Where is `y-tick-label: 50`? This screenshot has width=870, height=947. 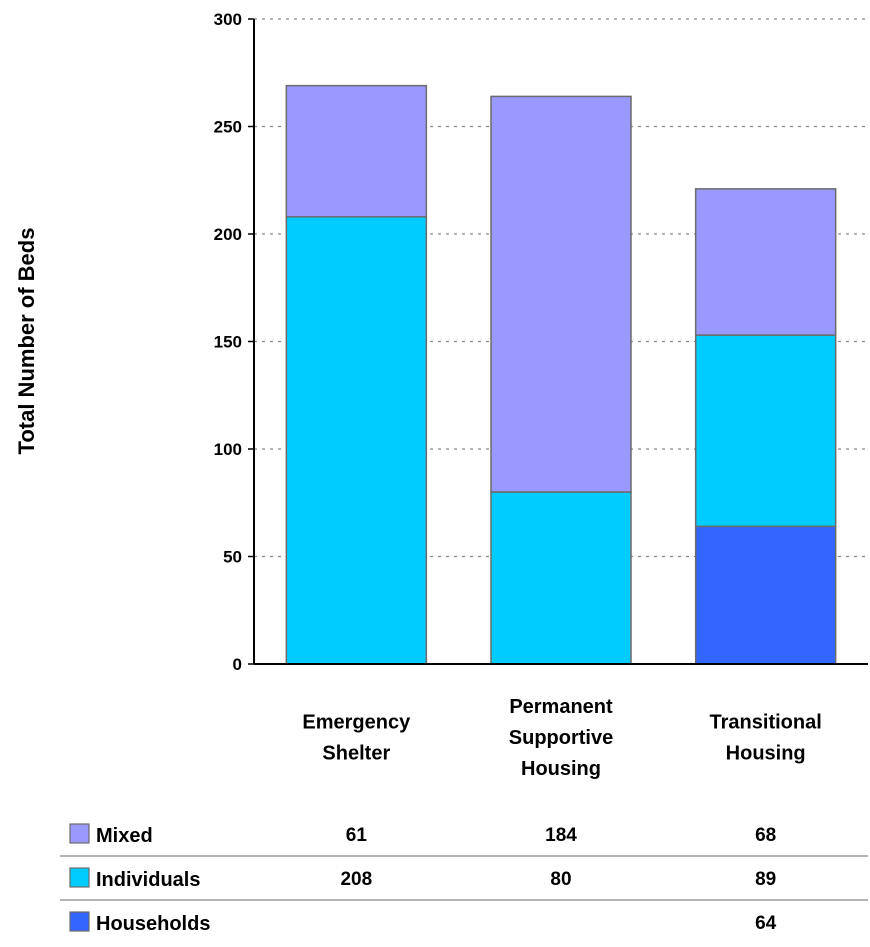
y-tick-label: 50 is located at coordinates (232, 557).